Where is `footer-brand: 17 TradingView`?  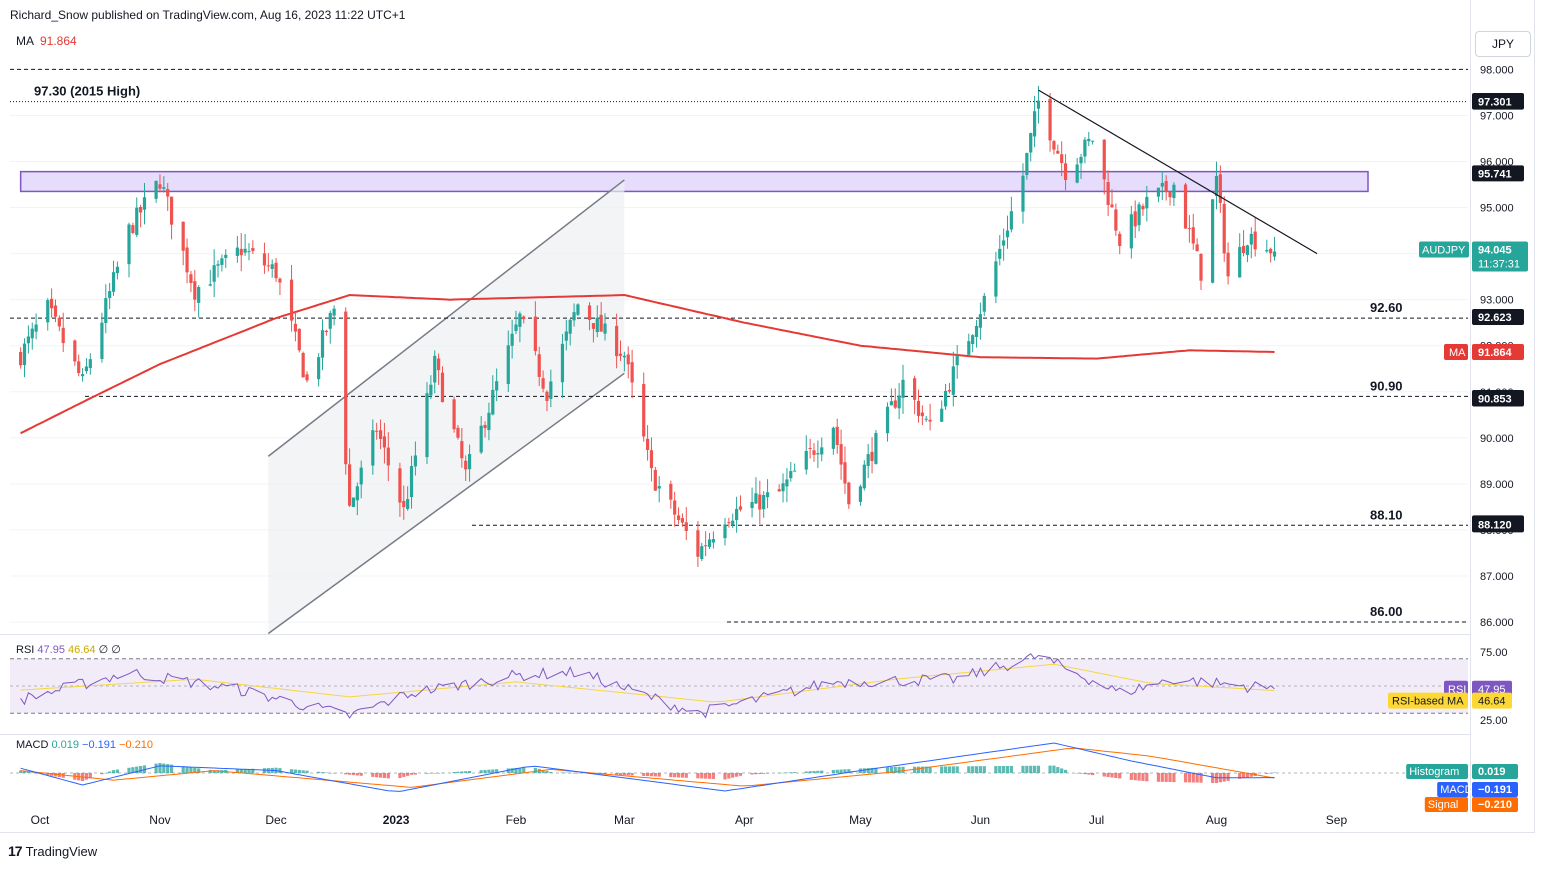
footer-brand: 17 TradingView is located at coordinates (52, 851).